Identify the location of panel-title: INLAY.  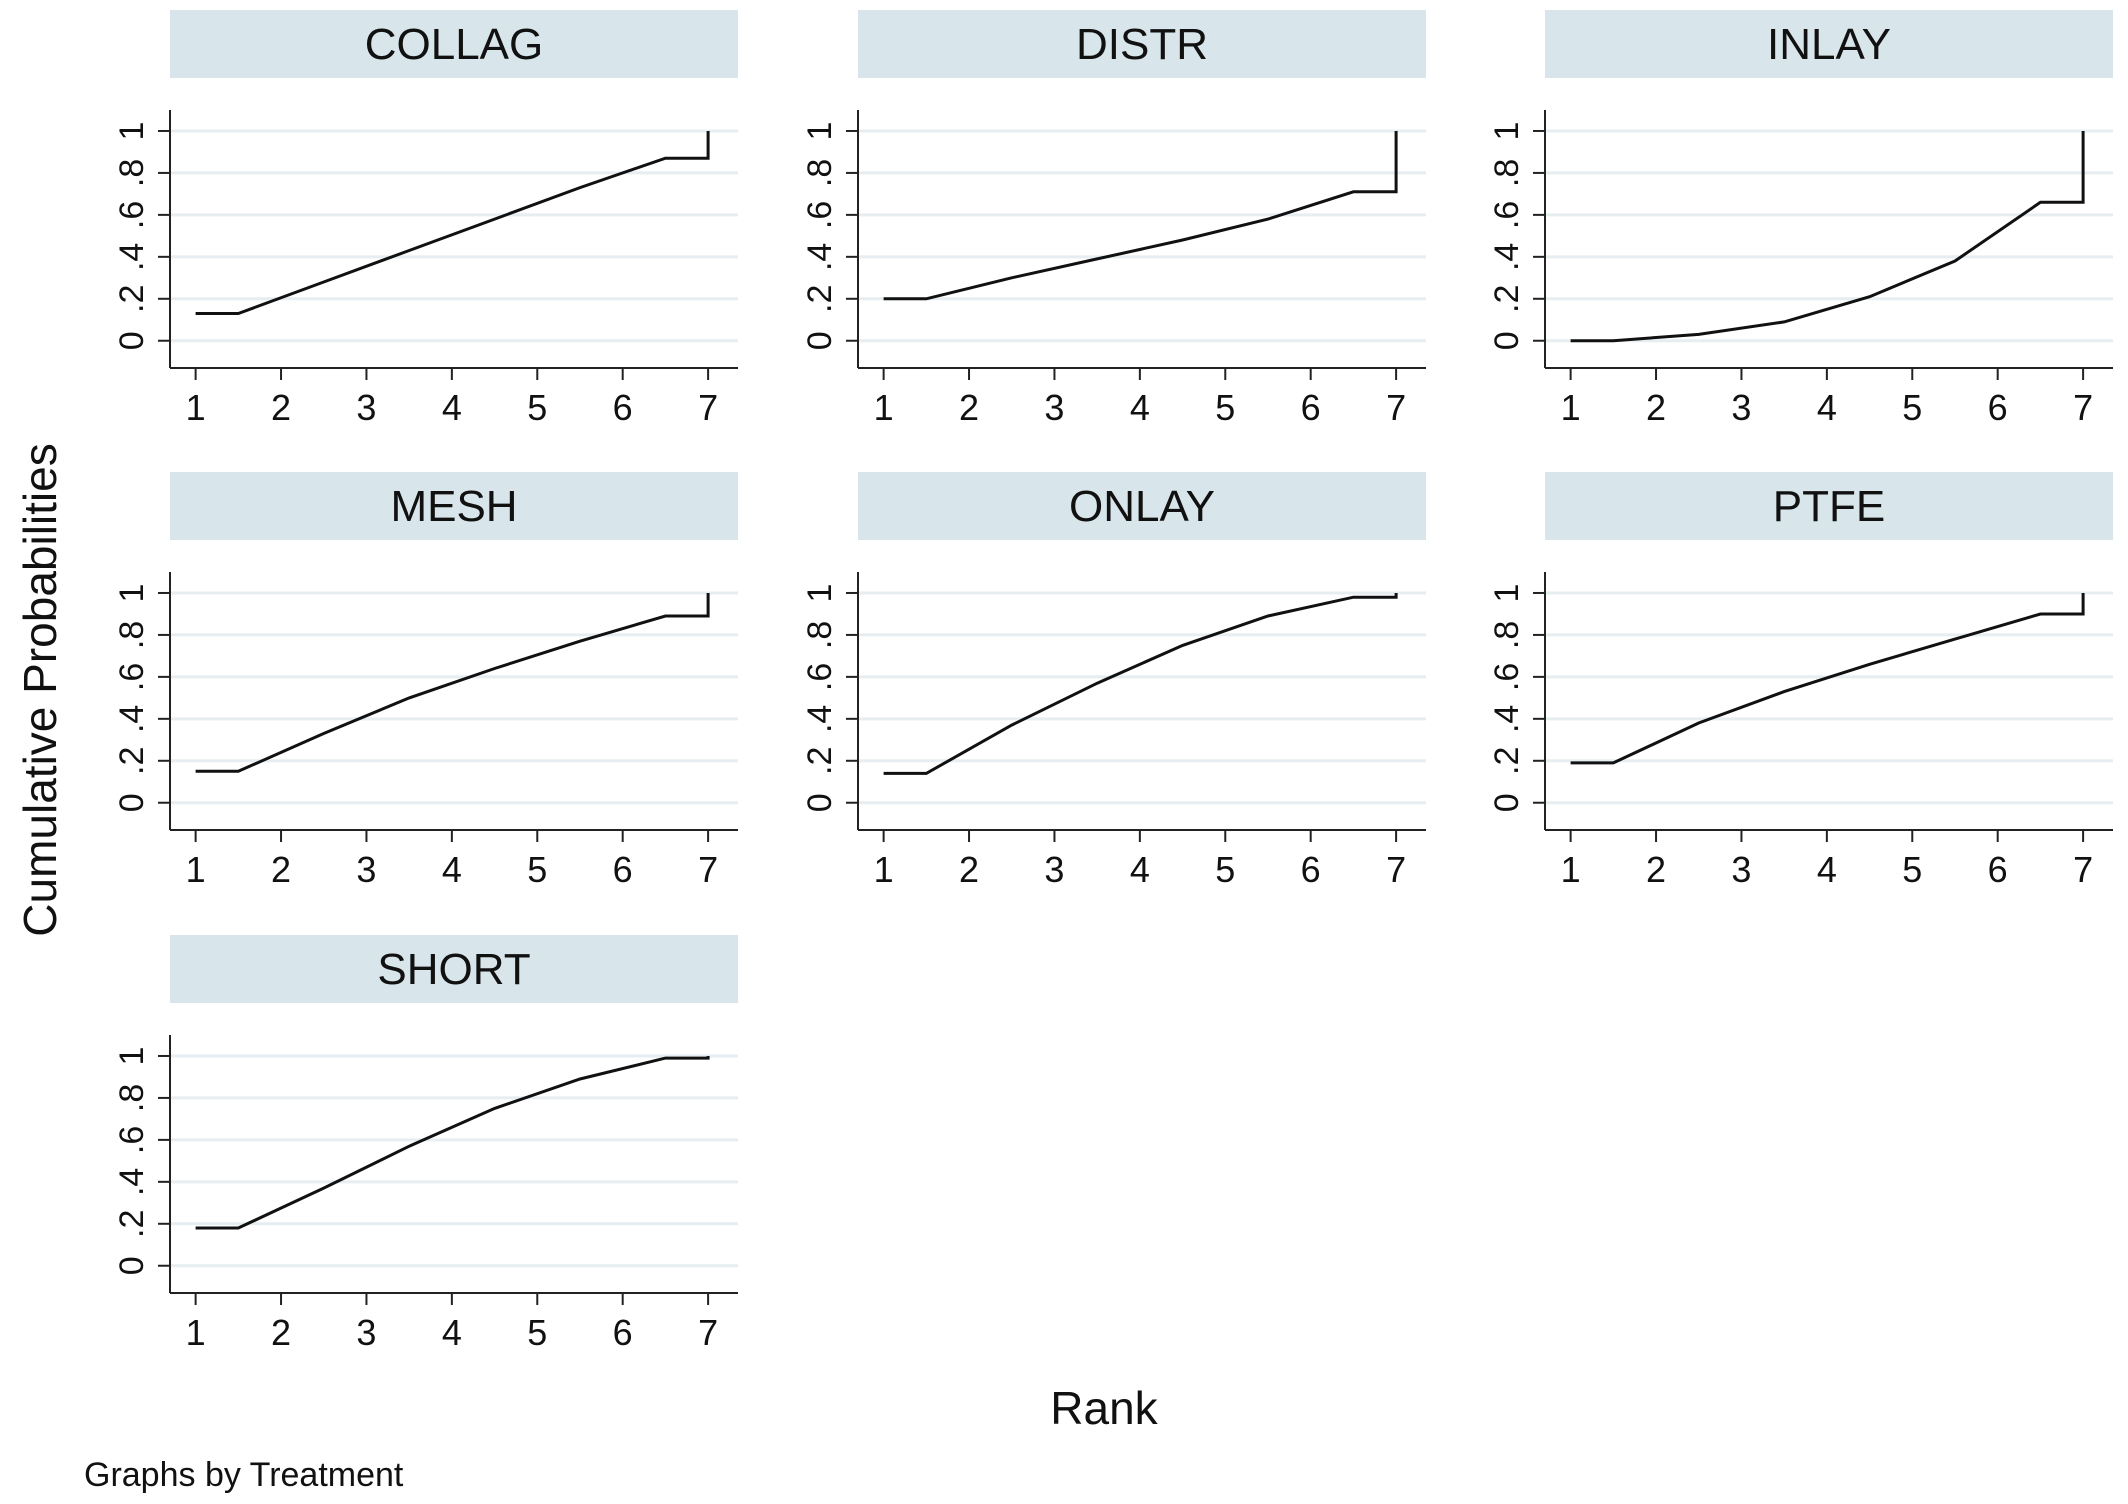
(1829, 44).